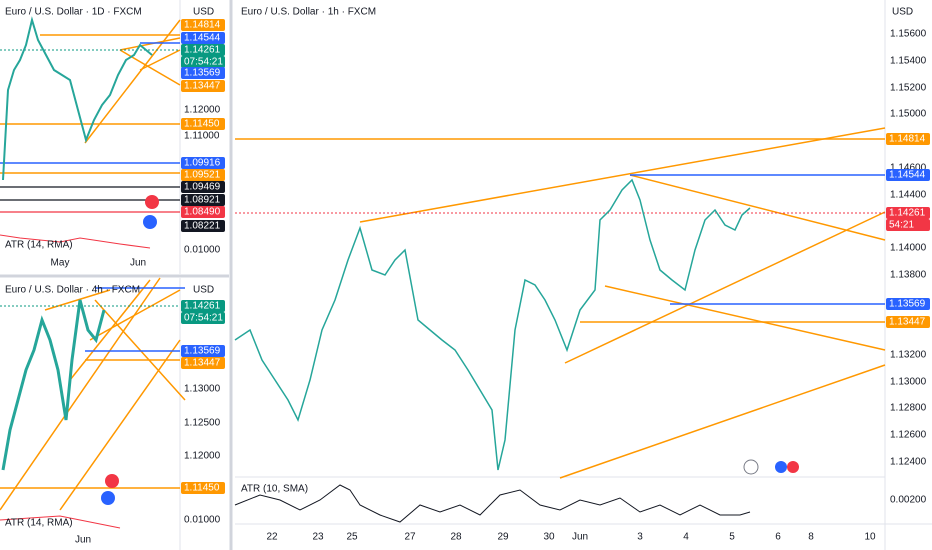 The image size is (932, 550). I want to click on price-tag-label: 1.11450, so click(202, 488).